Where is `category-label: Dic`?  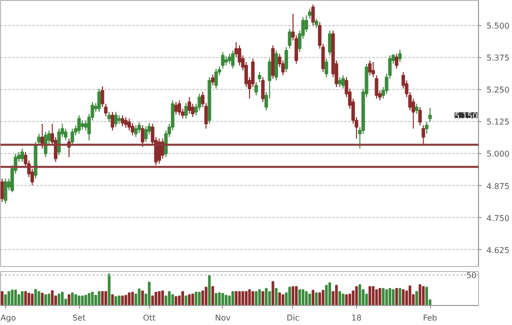 category-label: Dic is located at coordinates (293, 318).